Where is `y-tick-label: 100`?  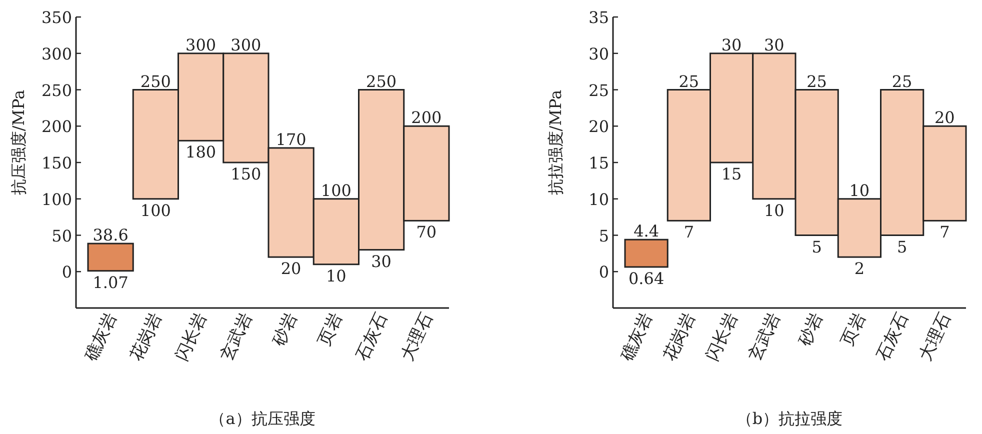 y-tick-label: 100 is located at coordinates (56, 199).